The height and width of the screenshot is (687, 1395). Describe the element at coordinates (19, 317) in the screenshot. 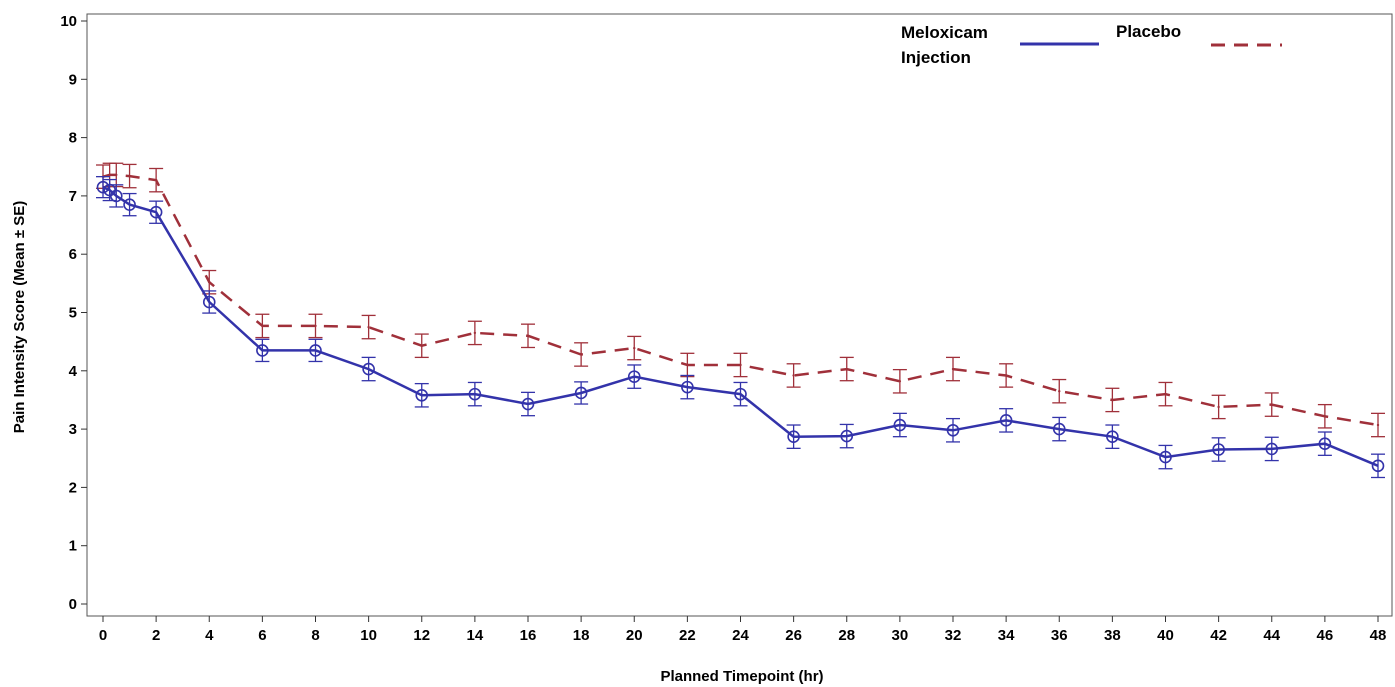

I see `y-axis-title: Pain Intensity Score (Mean ± SE)` at that location.